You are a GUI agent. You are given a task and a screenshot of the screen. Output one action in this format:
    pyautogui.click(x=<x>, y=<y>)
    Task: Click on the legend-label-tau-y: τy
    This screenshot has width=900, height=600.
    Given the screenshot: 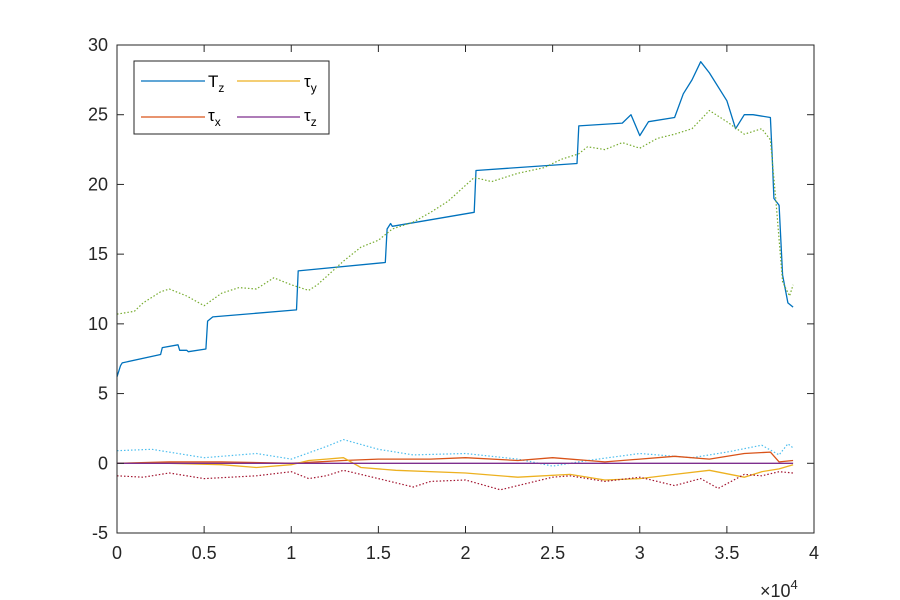 What is the action you would take?
    pyautogui.click(x=310, y=83)
    